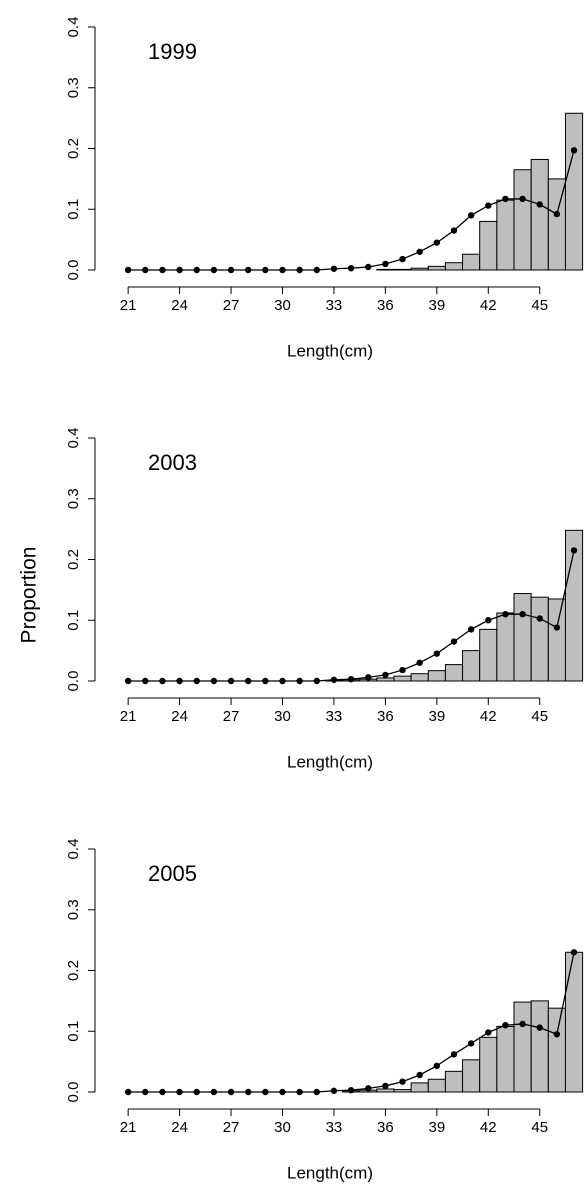  What do you see at coordinates (172, 462) in the screenshot?
I see `panel-title: 2003` at bounding box center [172, 462].